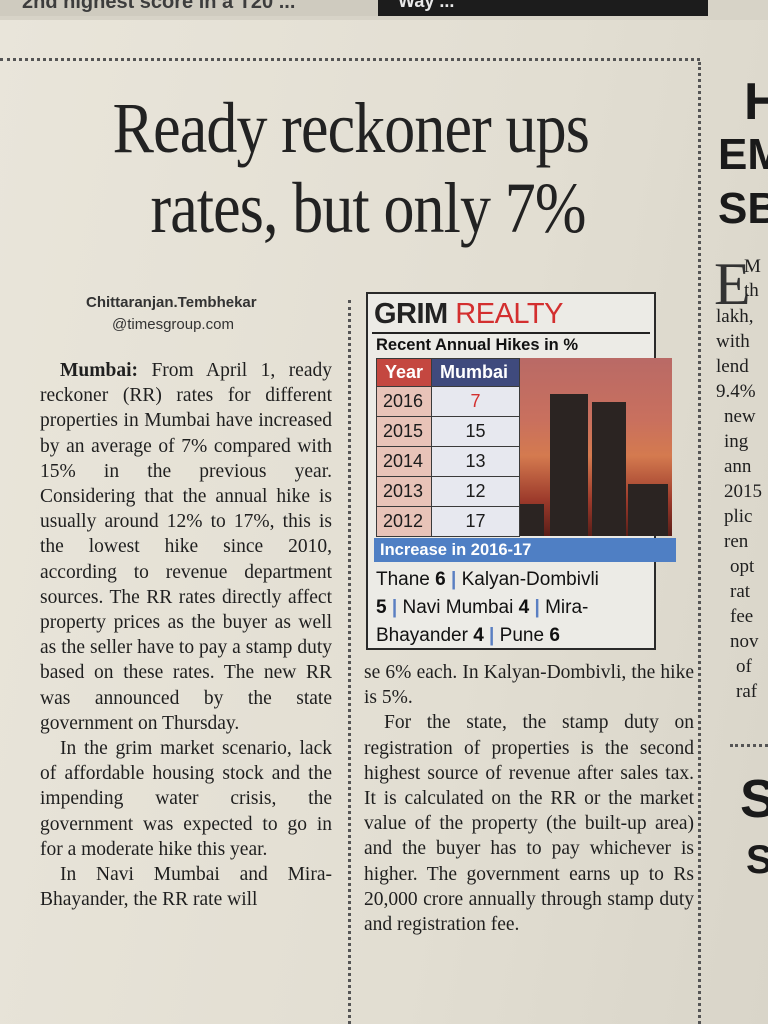 This screenshot has height=1024, width=768. I want to click on table-row: 2012 17, so click(448, 521).